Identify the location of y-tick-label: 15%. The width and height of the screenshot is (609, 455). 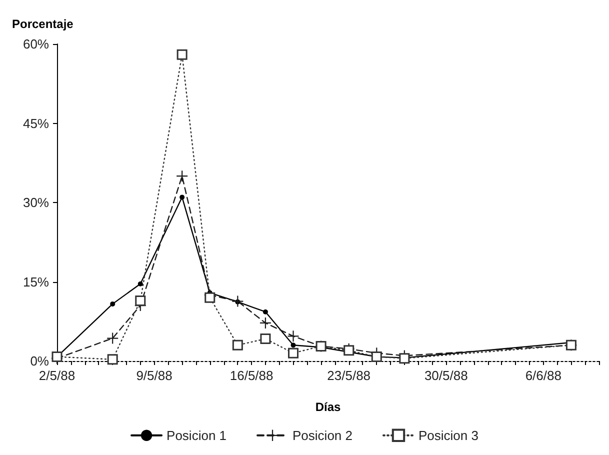
(36, 282).